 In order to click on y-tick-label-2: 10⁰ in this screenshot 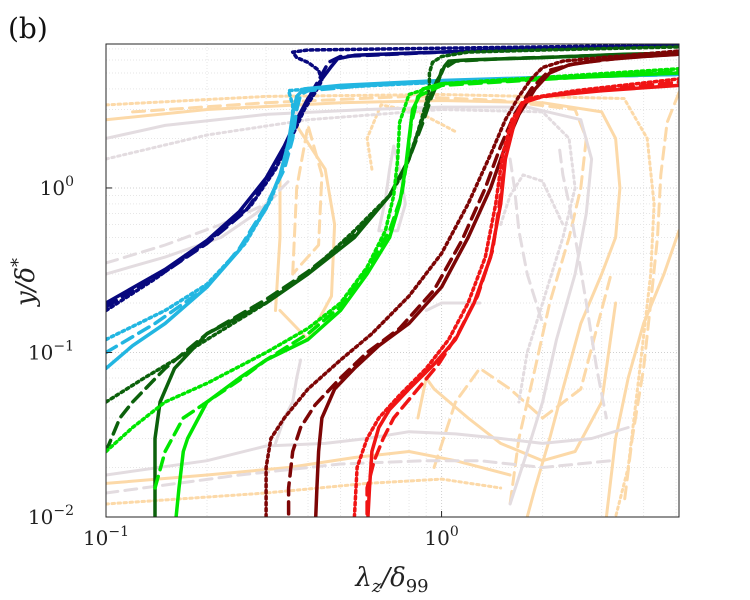, I will do `click(57, 187)`.